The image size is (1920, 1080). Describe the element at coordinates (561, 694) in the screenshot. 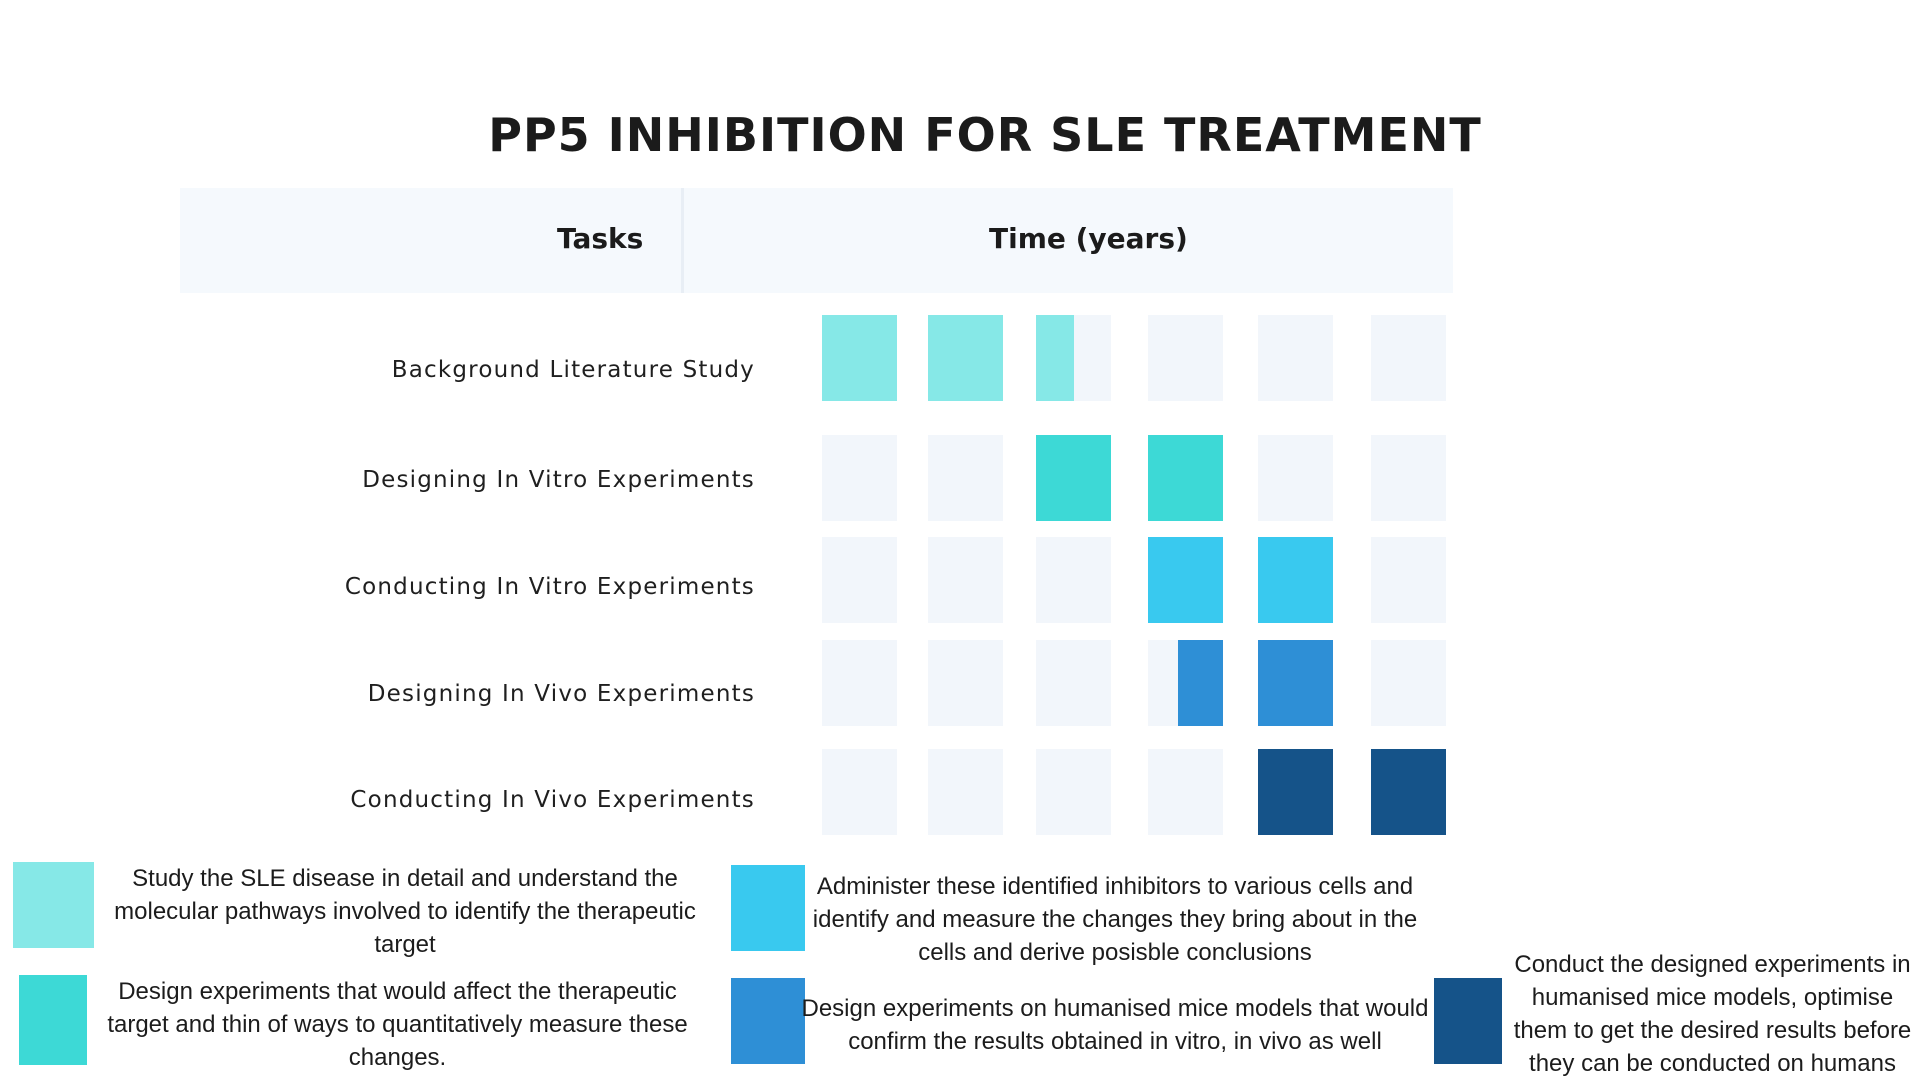

I see `task-label: Designing In Vivo Experiments` at that location.